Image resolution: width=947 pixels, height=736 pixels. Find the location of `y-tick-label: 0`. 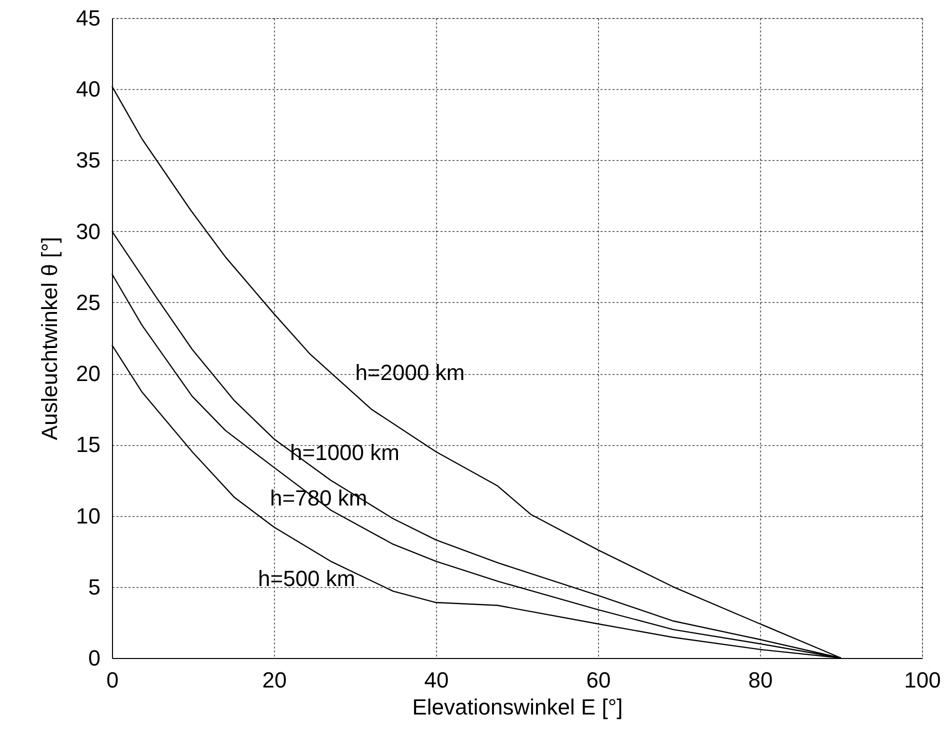

y-tick-label: 0 is located at coordinates (94, 658).